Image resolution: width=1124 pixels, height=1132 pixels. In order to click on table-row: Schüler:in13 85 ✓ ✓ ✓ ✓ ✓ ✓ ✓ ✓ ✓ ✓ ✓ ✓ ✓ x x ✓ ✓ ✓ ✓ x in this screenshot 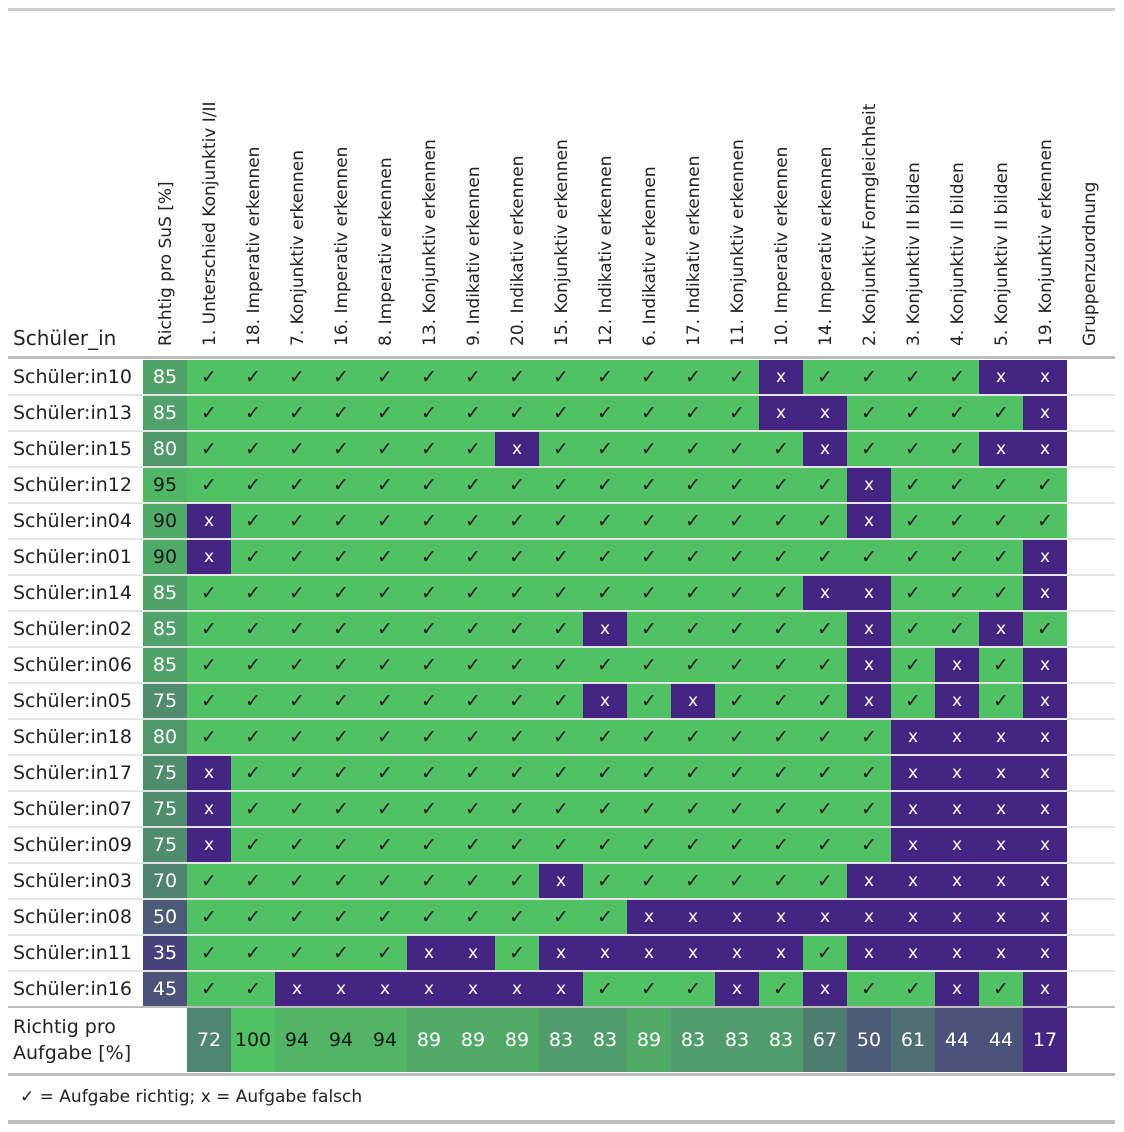, I will do `click(562, 414)`.